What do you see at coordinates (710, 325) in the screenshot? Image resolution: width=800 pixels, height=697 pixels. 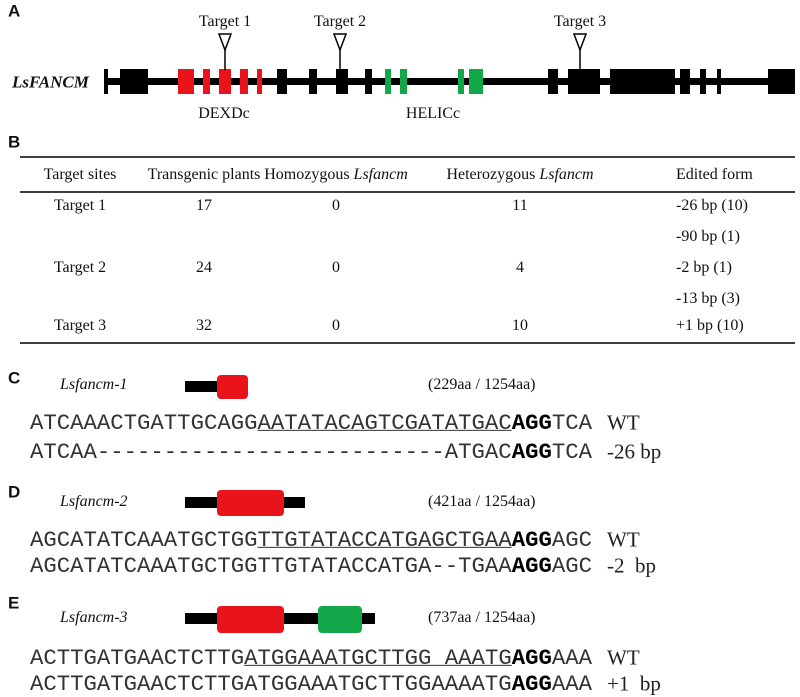 I see `table-cell: +1 bp (10)` at bounding box center [710, 325].